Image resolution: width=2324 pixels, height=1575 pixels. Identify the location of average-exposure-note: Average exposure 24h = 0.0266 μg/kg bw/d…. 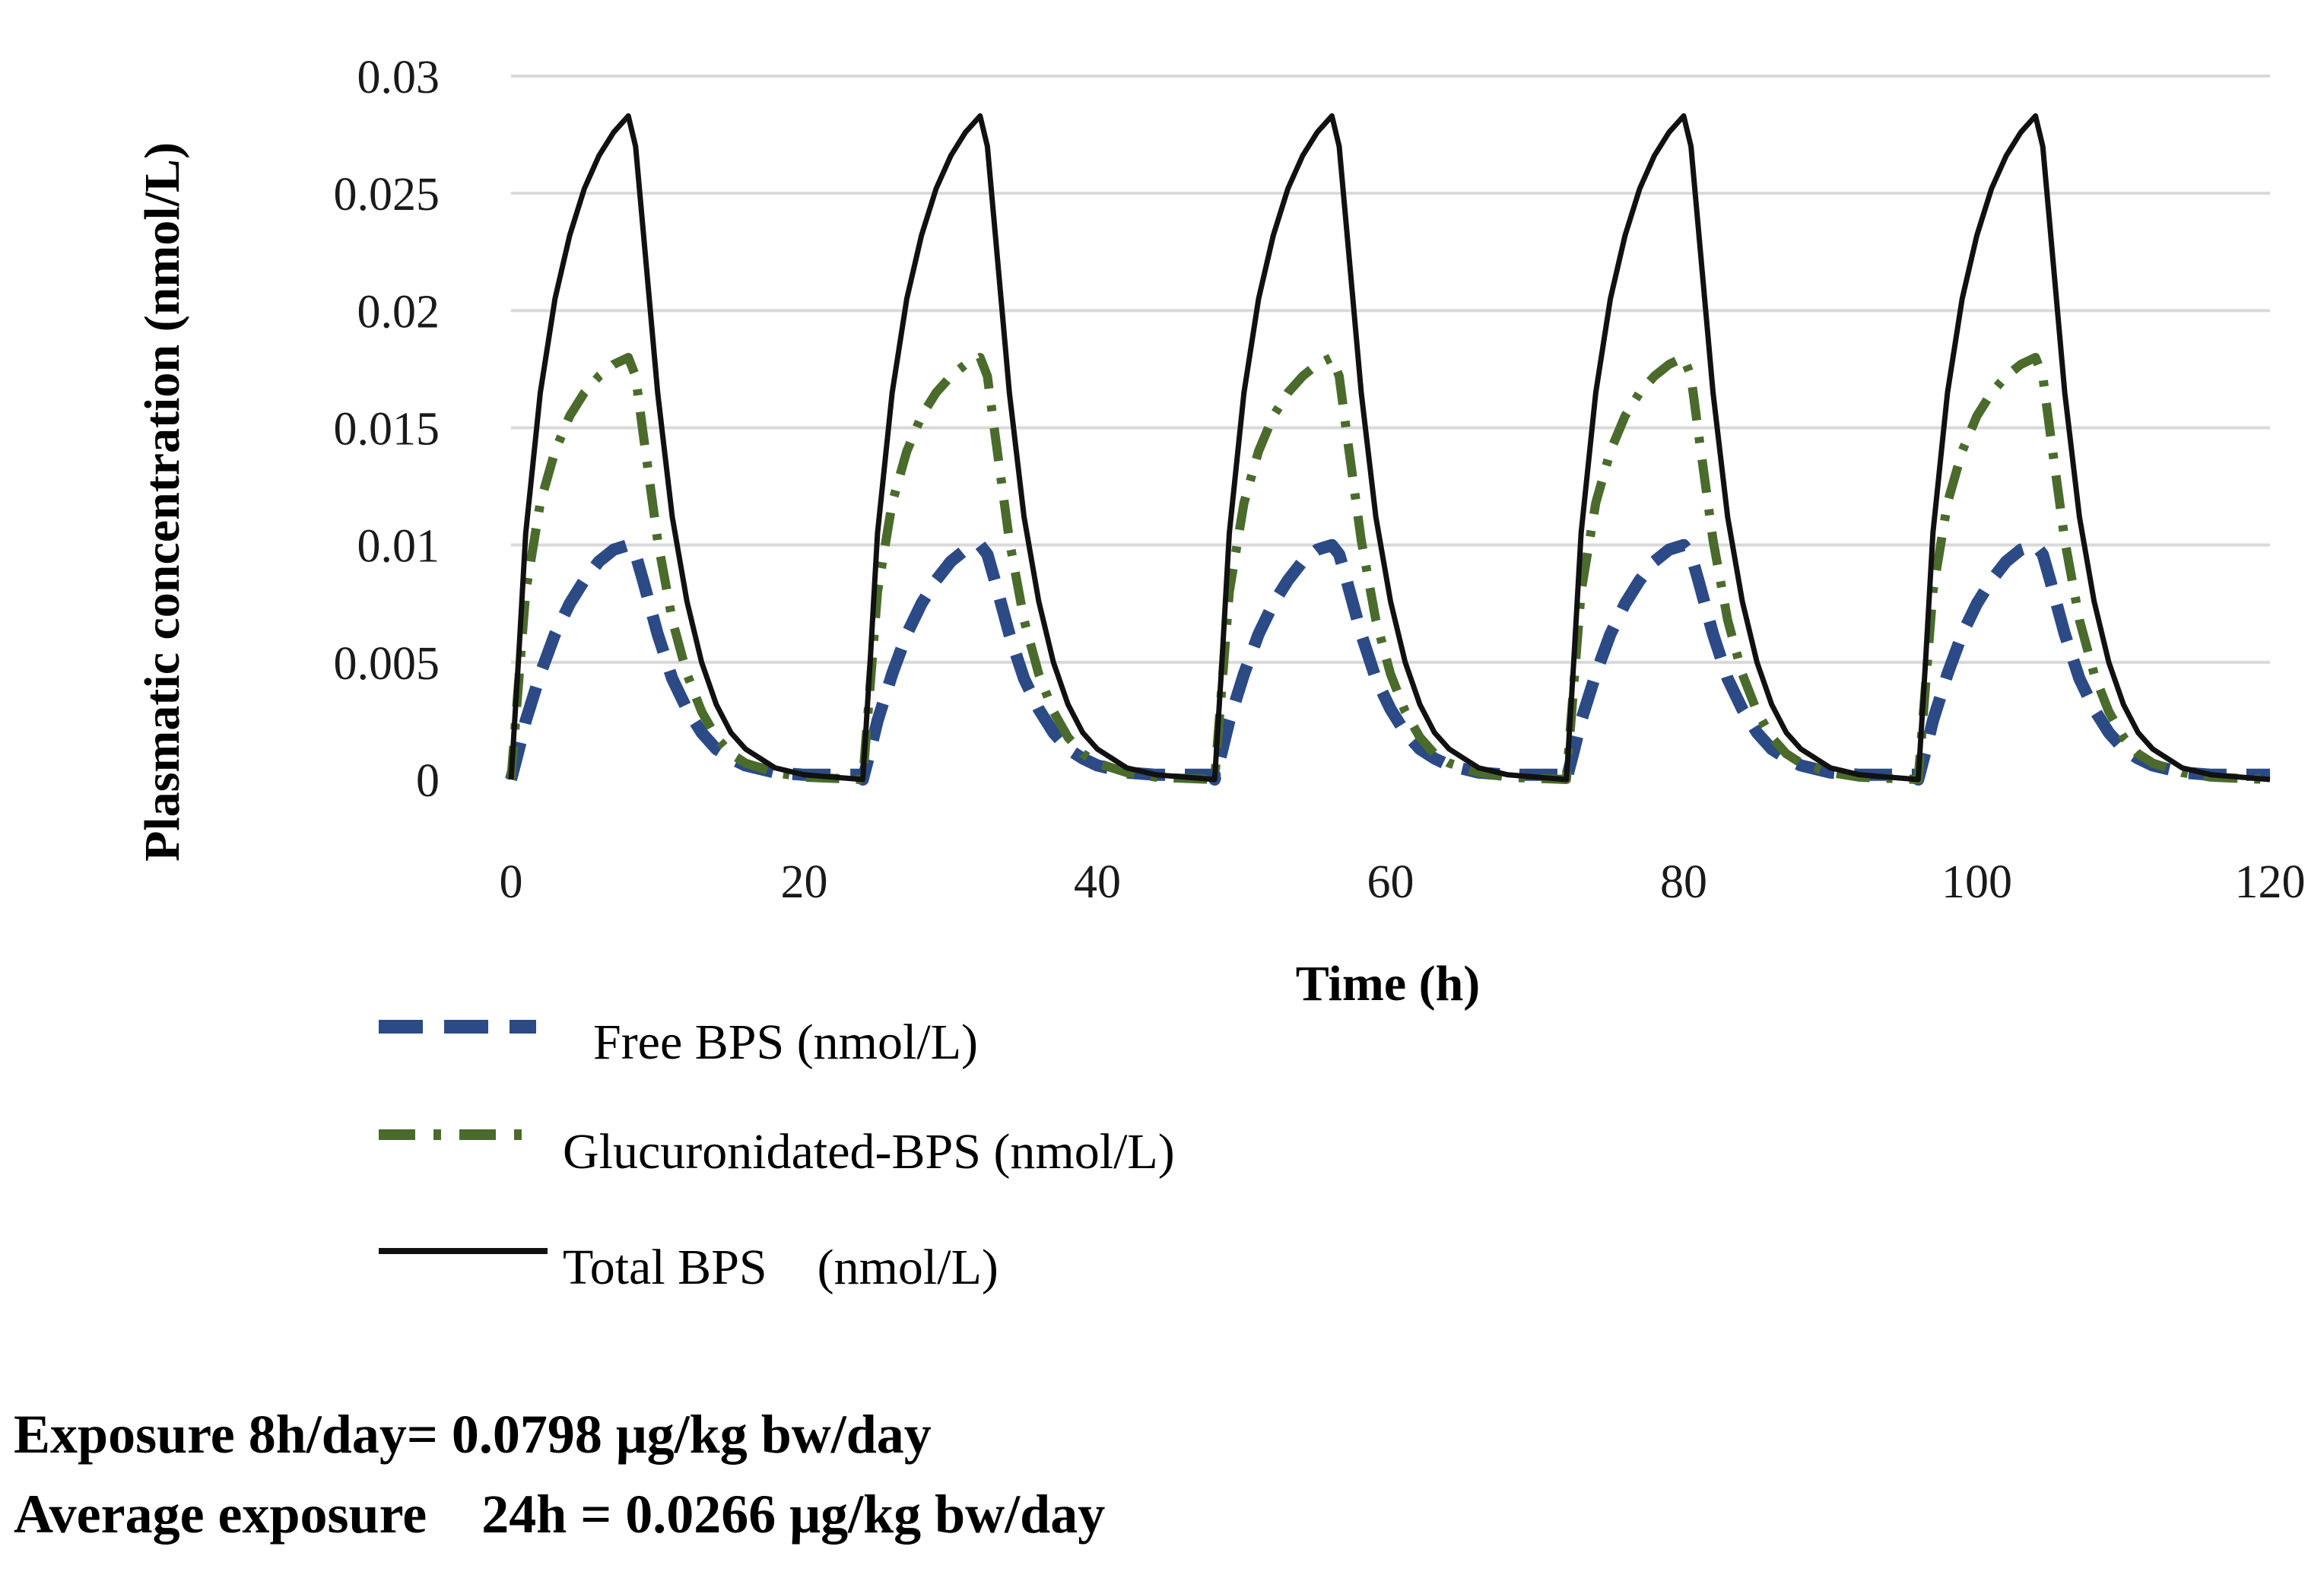
(560, 1514).